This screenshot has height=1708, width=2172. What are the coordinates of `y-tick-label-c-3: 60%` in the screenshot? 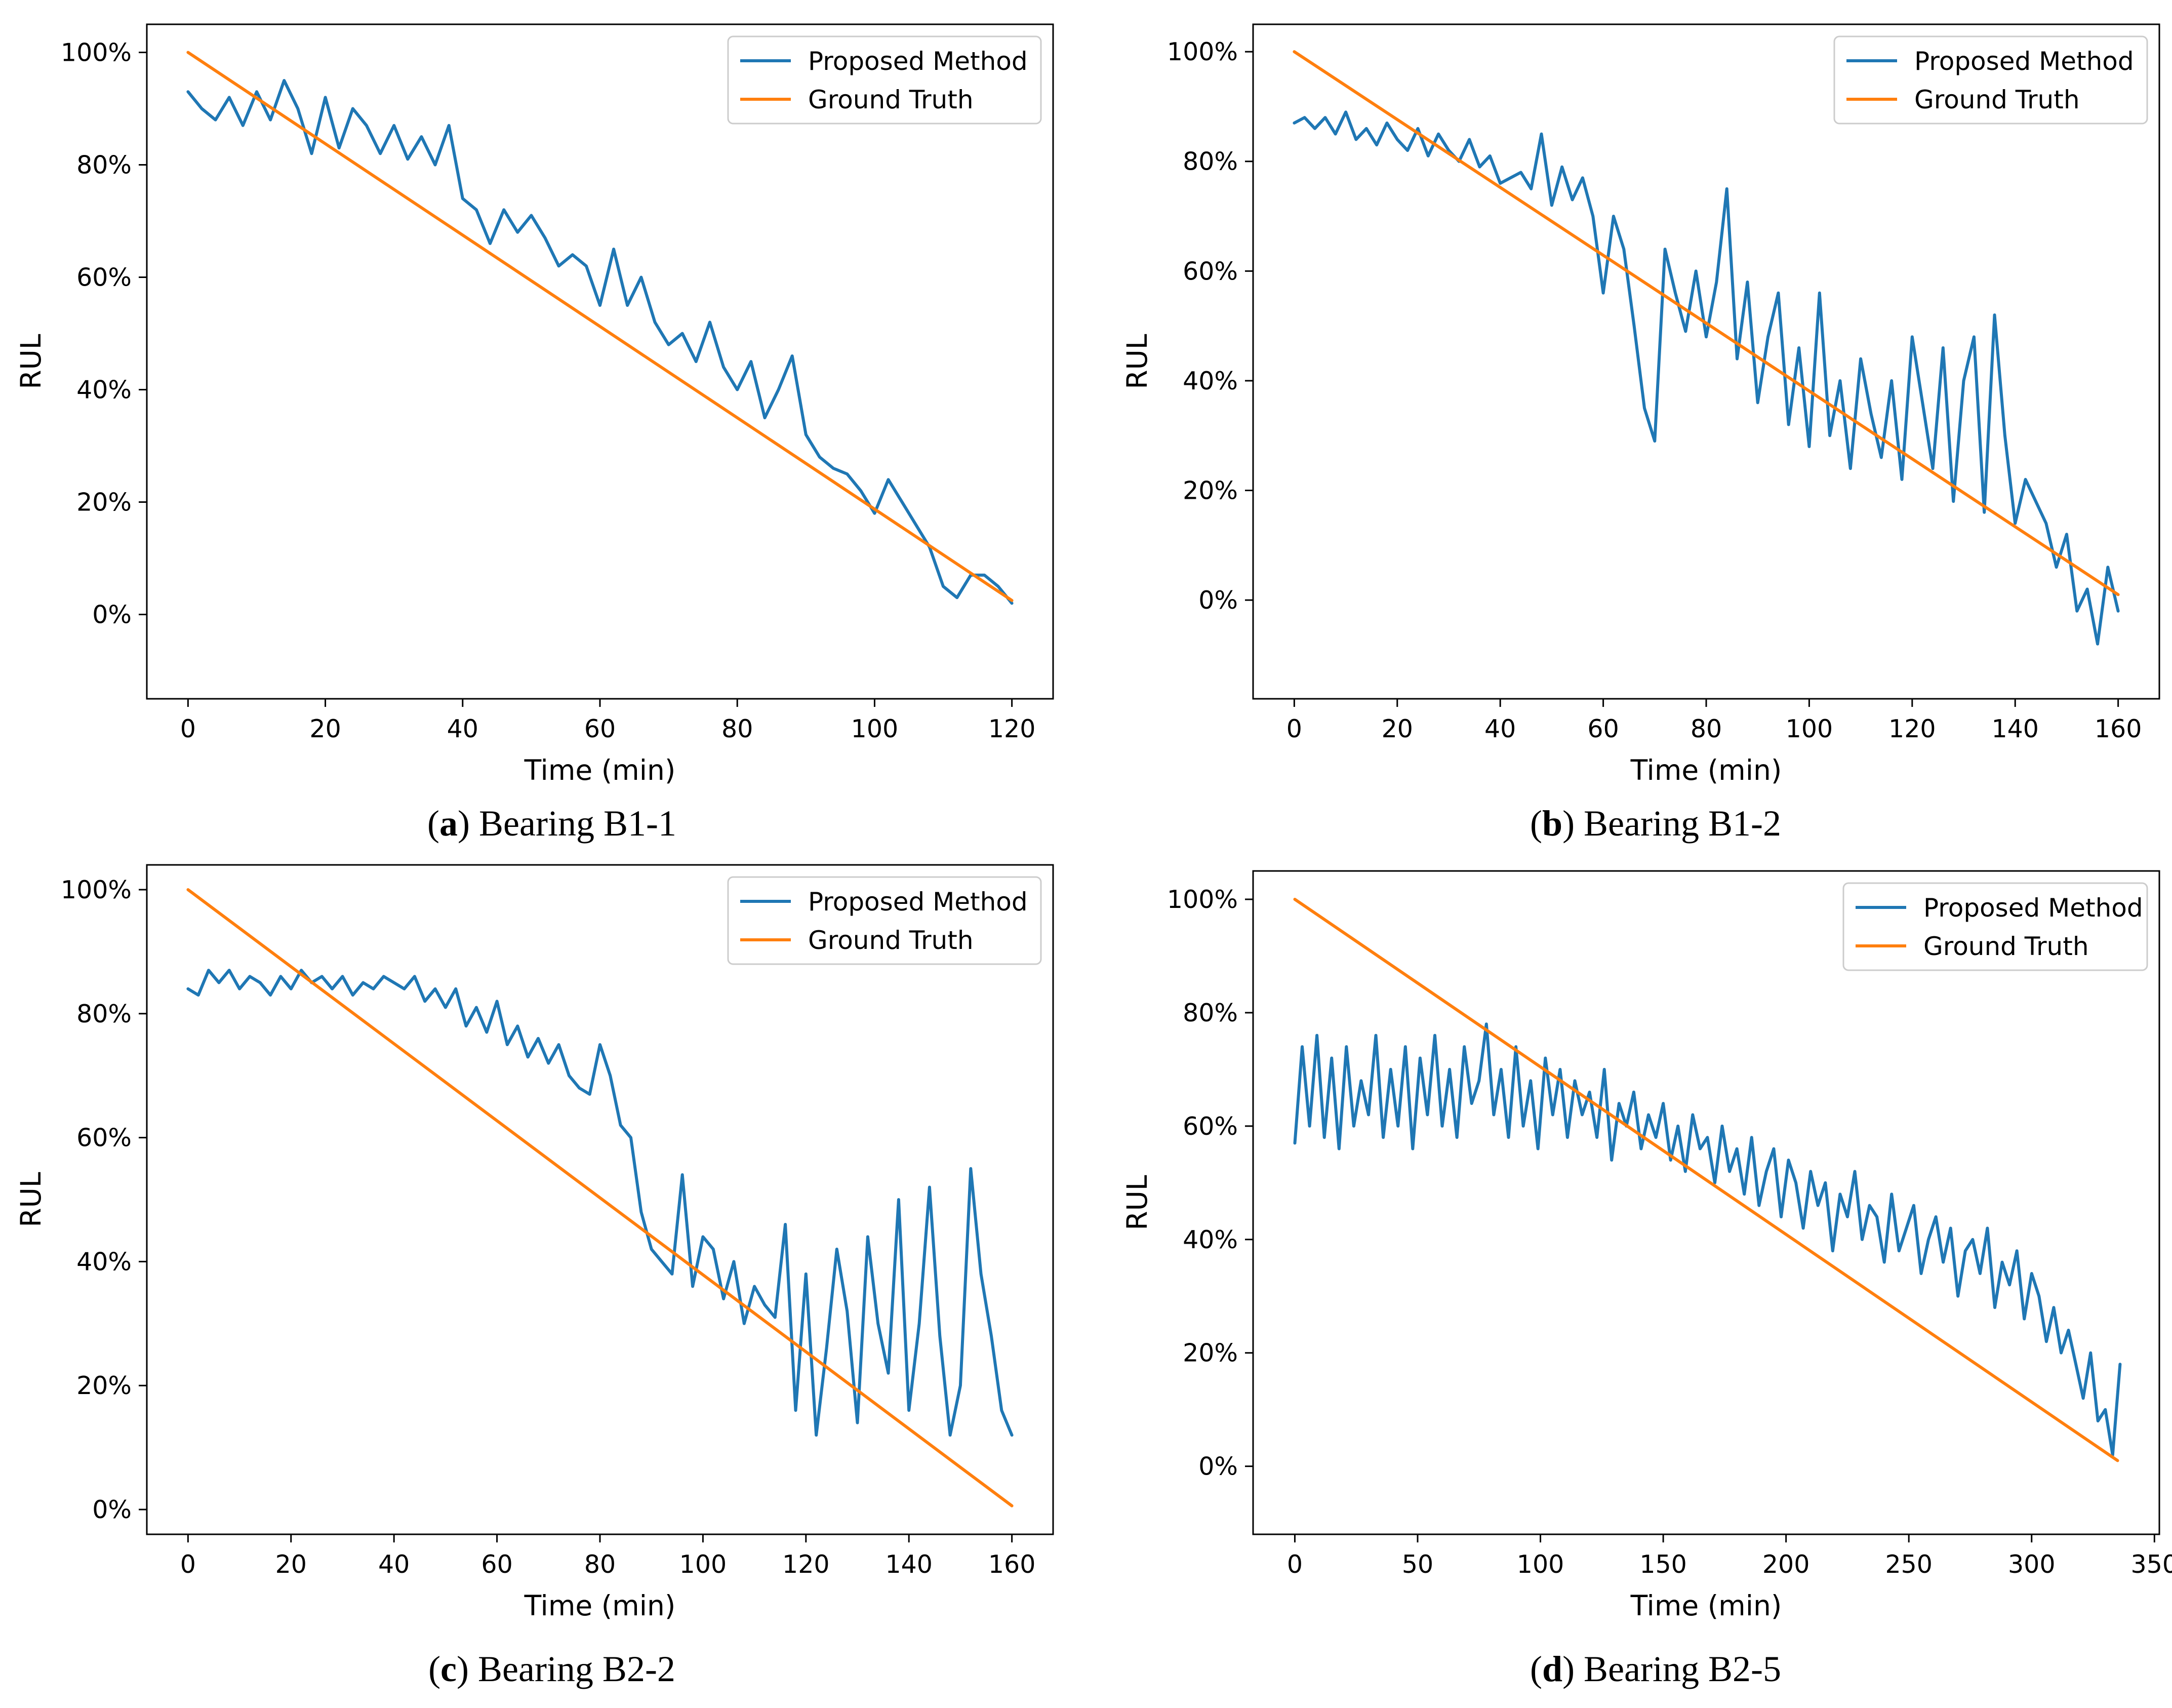 It's located at (104, 1139).